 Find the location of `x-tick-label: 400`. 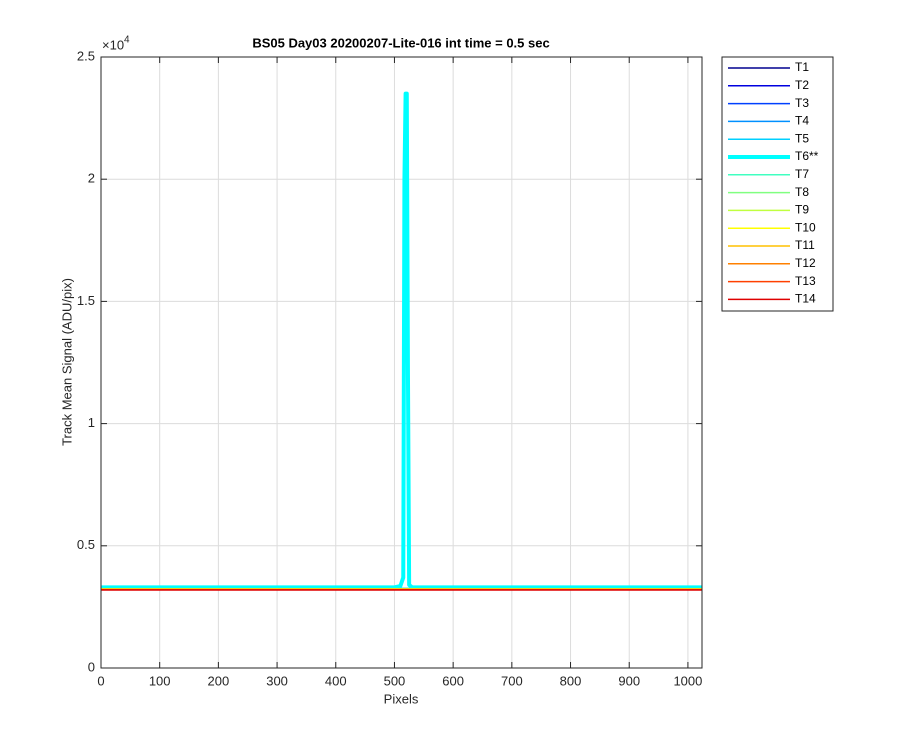

x-tick-label: 400 is located at coordinates (336, 680).